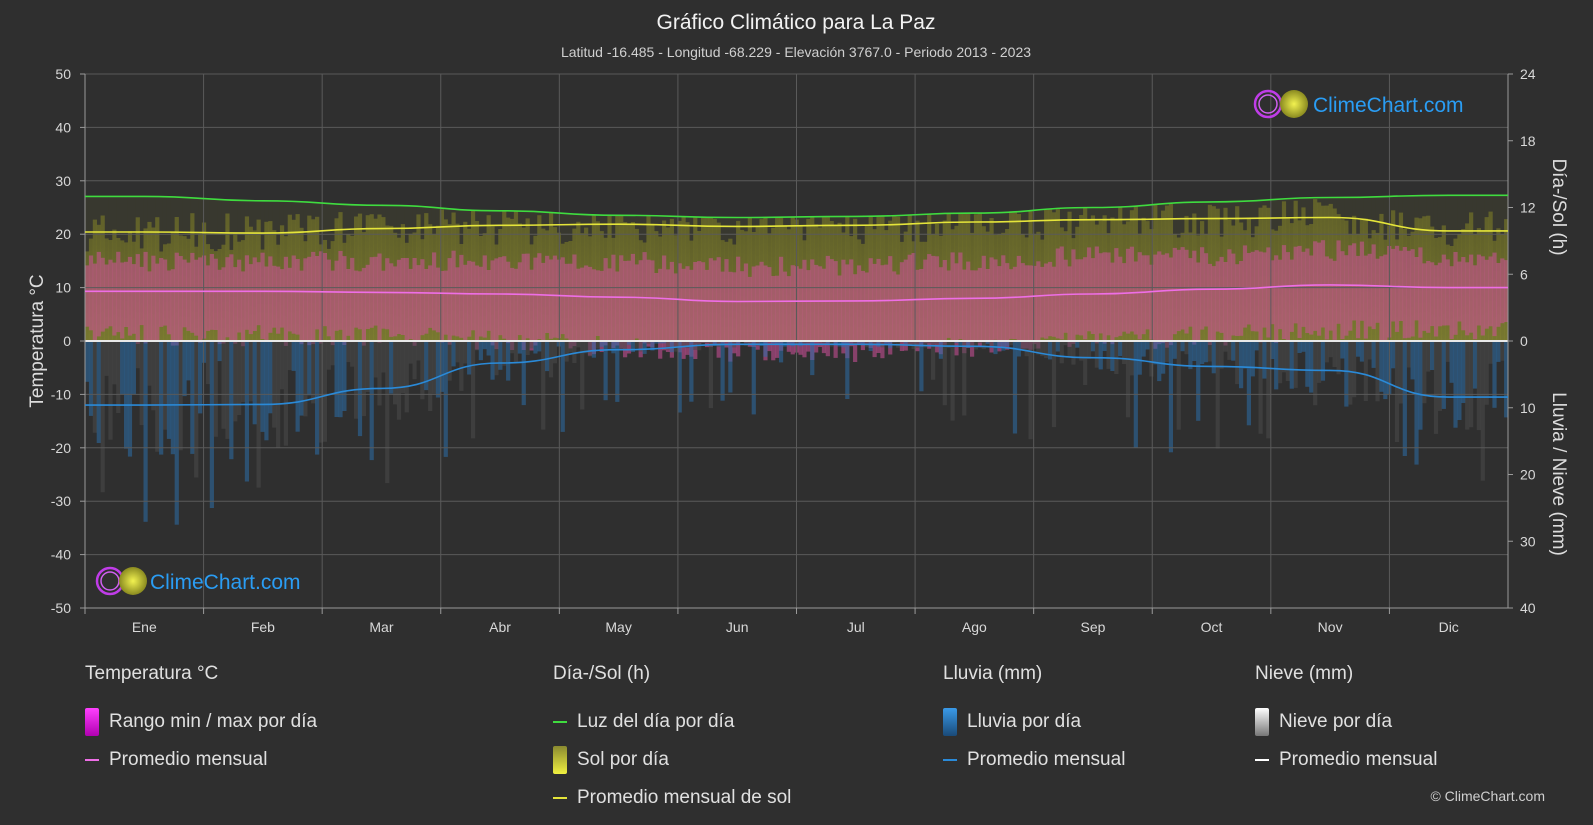 The image size is (1593, 825). Describe the element at coordinates (188, 759) in the screenshot. I see `legend-label: Promedio mensual` at that location.